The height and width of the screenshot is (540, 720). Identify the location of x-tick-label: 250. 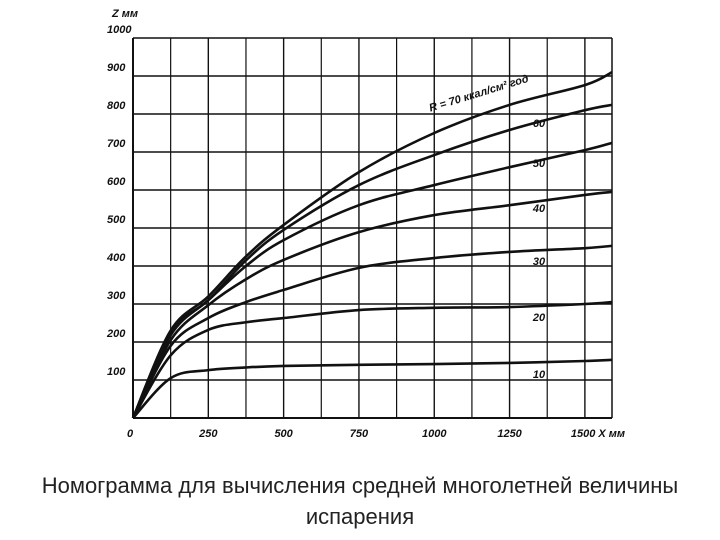
(208, 434).